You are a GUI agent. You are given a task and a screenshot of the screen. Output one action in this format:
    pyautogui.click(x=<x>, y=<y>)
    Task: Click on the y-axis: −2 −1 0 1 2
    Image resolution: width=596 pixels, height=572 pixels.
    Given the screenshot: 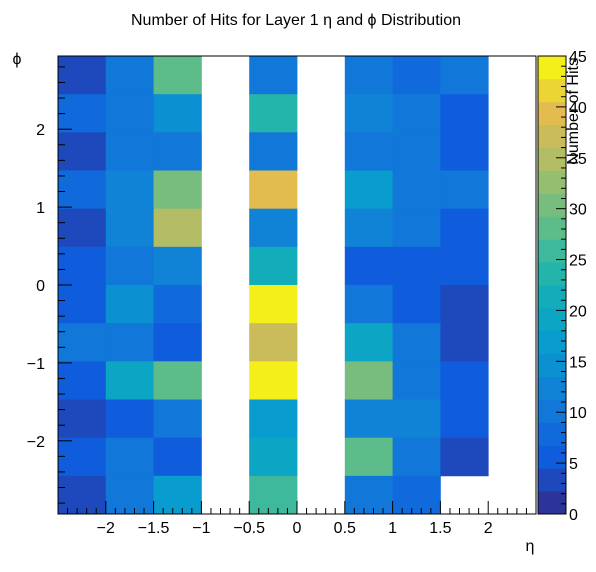 What is the action you would take?
    pyautogui.click(x=49, y=285)
    